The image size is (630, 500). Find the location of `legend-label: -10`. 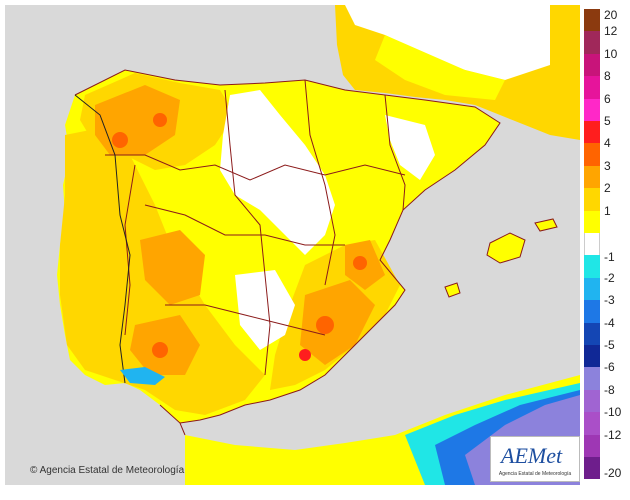

legend-label: -10 is located at coordinates (613, 412).